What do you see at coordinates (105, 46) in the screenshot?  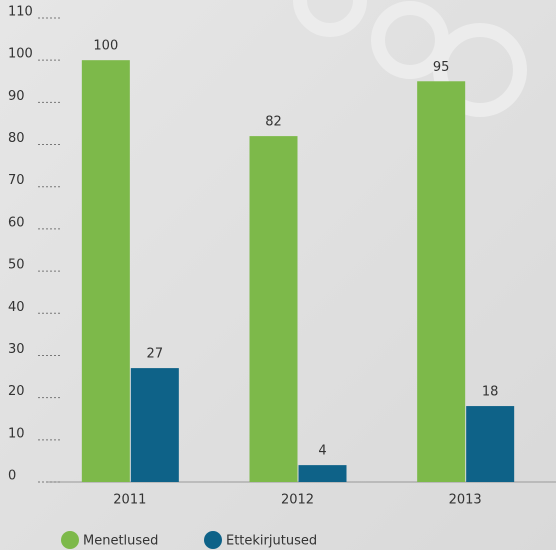 I see `value-label: 100` at bounding box center [105, 46].